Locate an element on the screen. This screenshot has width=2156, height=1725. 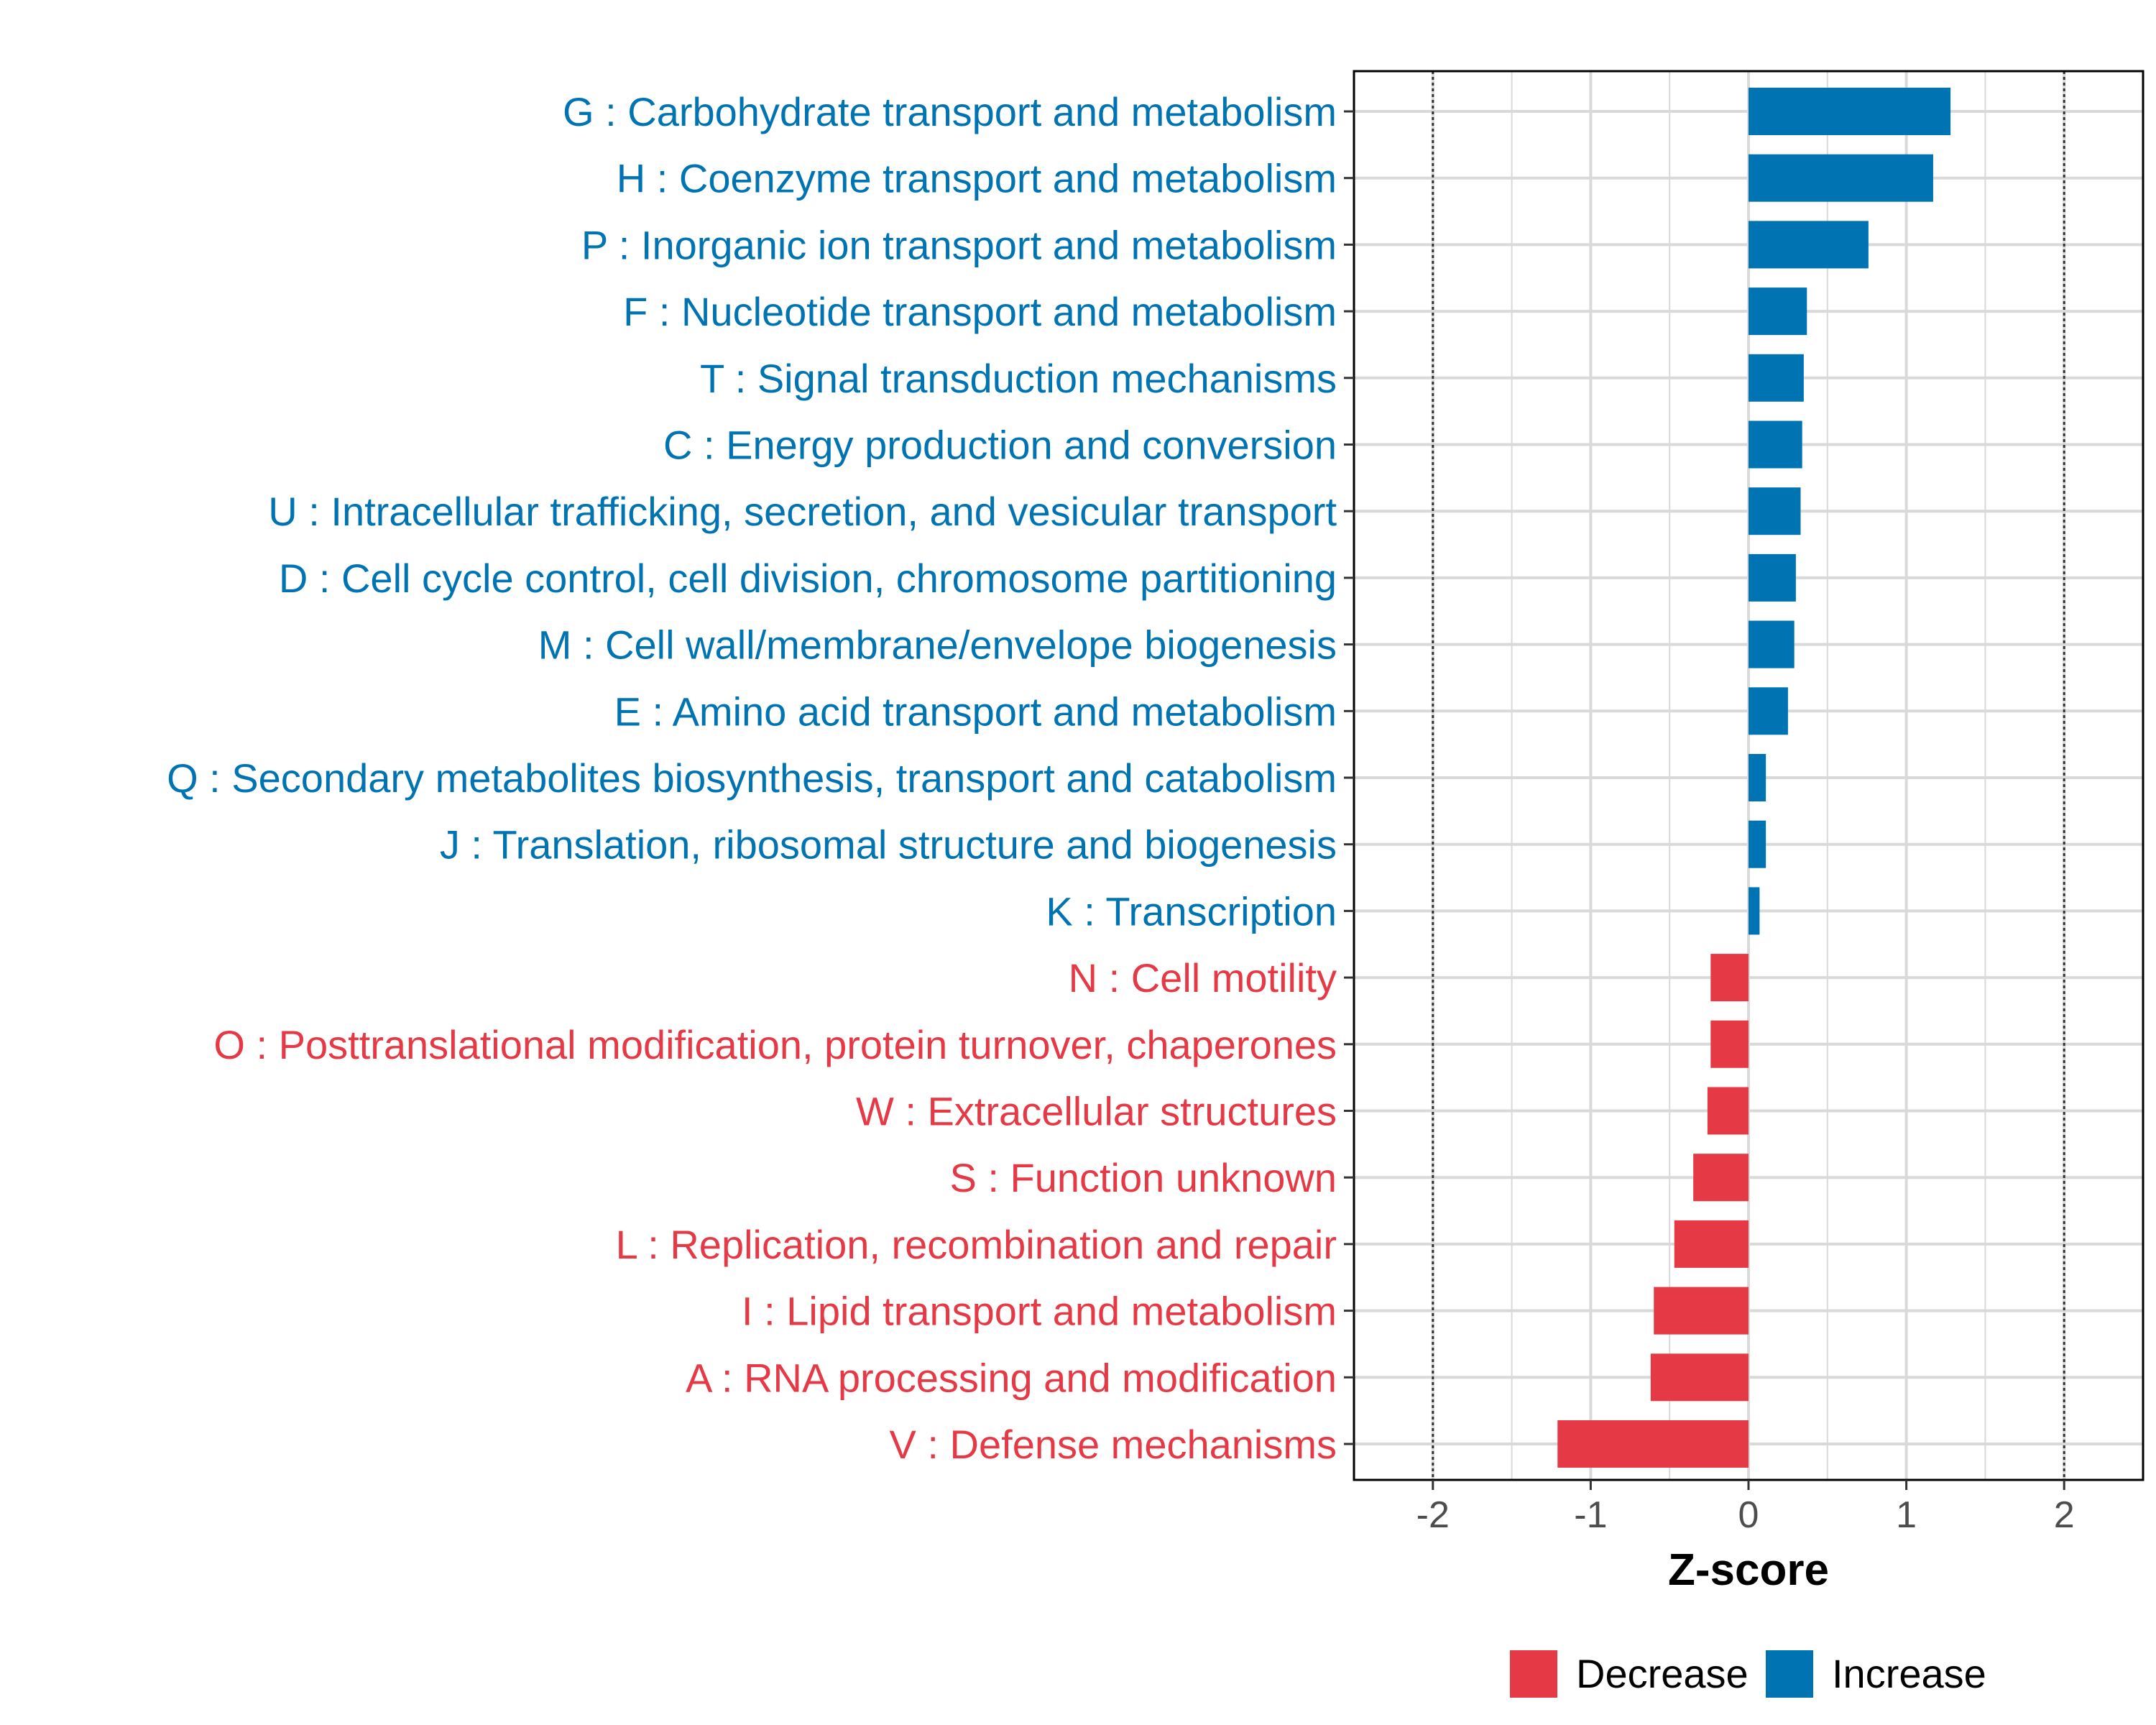
x-axis-ticks: -2 -1 0 1 2 is located at coordinates (1745, 1508).